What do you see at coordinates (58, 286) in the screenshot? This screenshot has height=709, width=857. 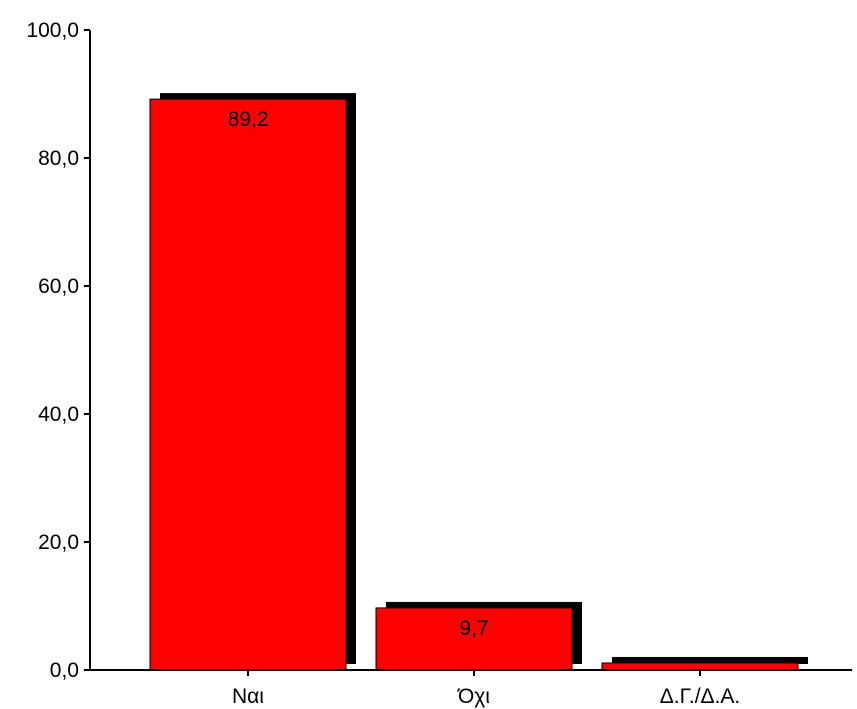 I see `y-tick-label: 60,0` at bounding box center [58, 286].